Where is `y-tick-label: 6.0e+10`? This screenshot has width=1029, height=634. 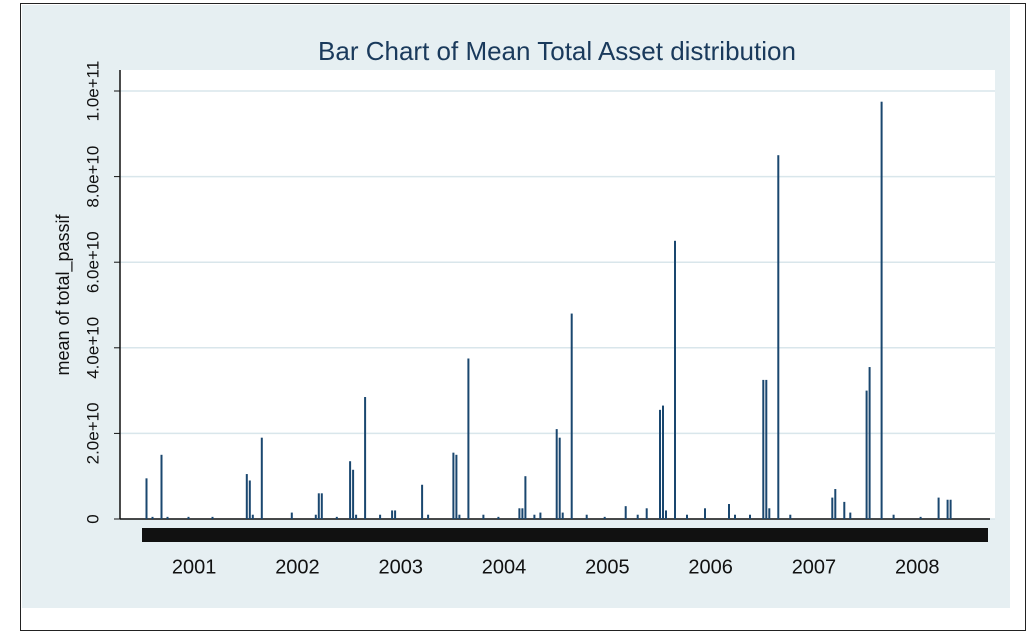 y-tick-label: 6.0e+10 is located at coordinates (92, 262).